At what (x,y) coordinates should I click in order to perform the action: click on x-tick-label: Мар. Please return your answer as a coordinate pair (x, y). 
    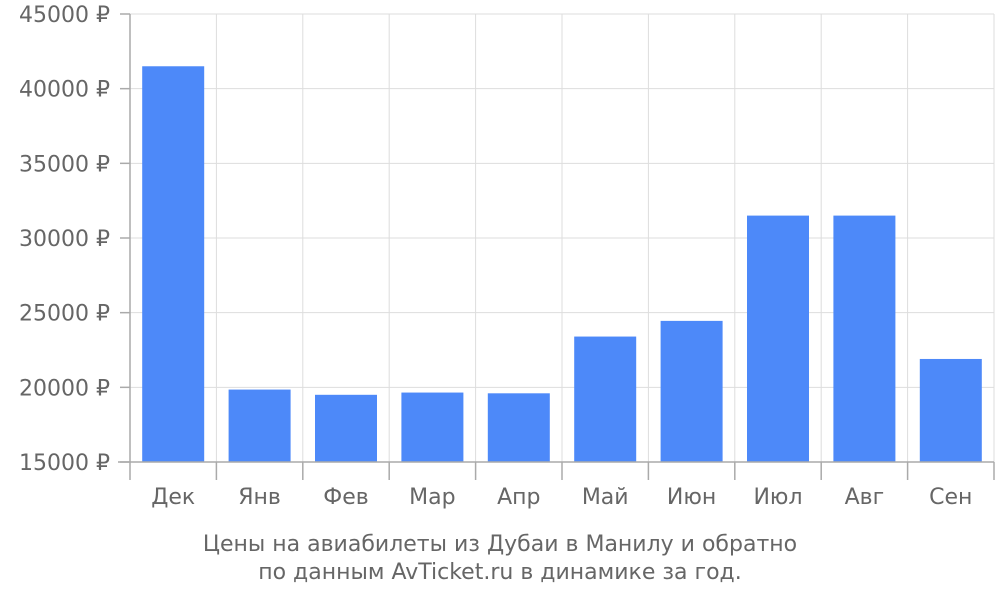
    Looking at the image, I should click on (432, 497).